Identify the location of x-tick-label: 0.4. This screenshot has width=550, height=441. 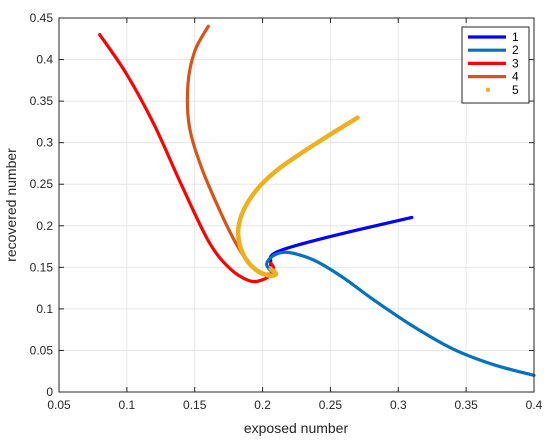
(534, 405).